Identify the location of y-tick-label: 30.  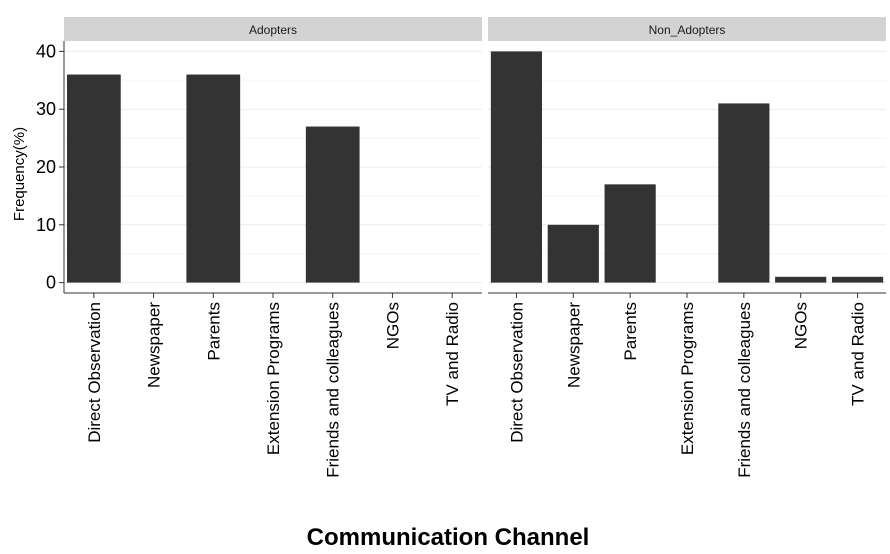
(46, 109).